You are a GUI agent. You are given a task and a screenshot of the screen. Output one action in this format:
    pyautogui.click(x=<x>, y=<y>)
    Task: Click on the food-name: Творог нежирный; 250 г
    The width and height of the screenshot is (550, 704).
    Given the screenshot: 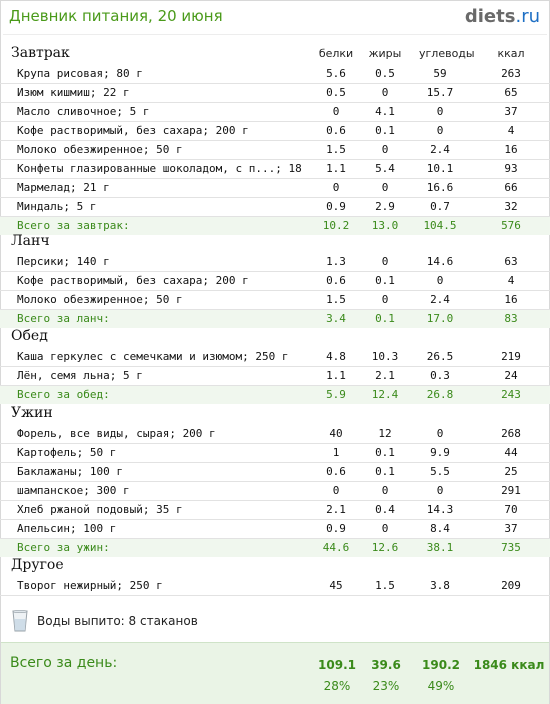 What is the action you would take?
    pyautogui.click(x=90, y=585)
    